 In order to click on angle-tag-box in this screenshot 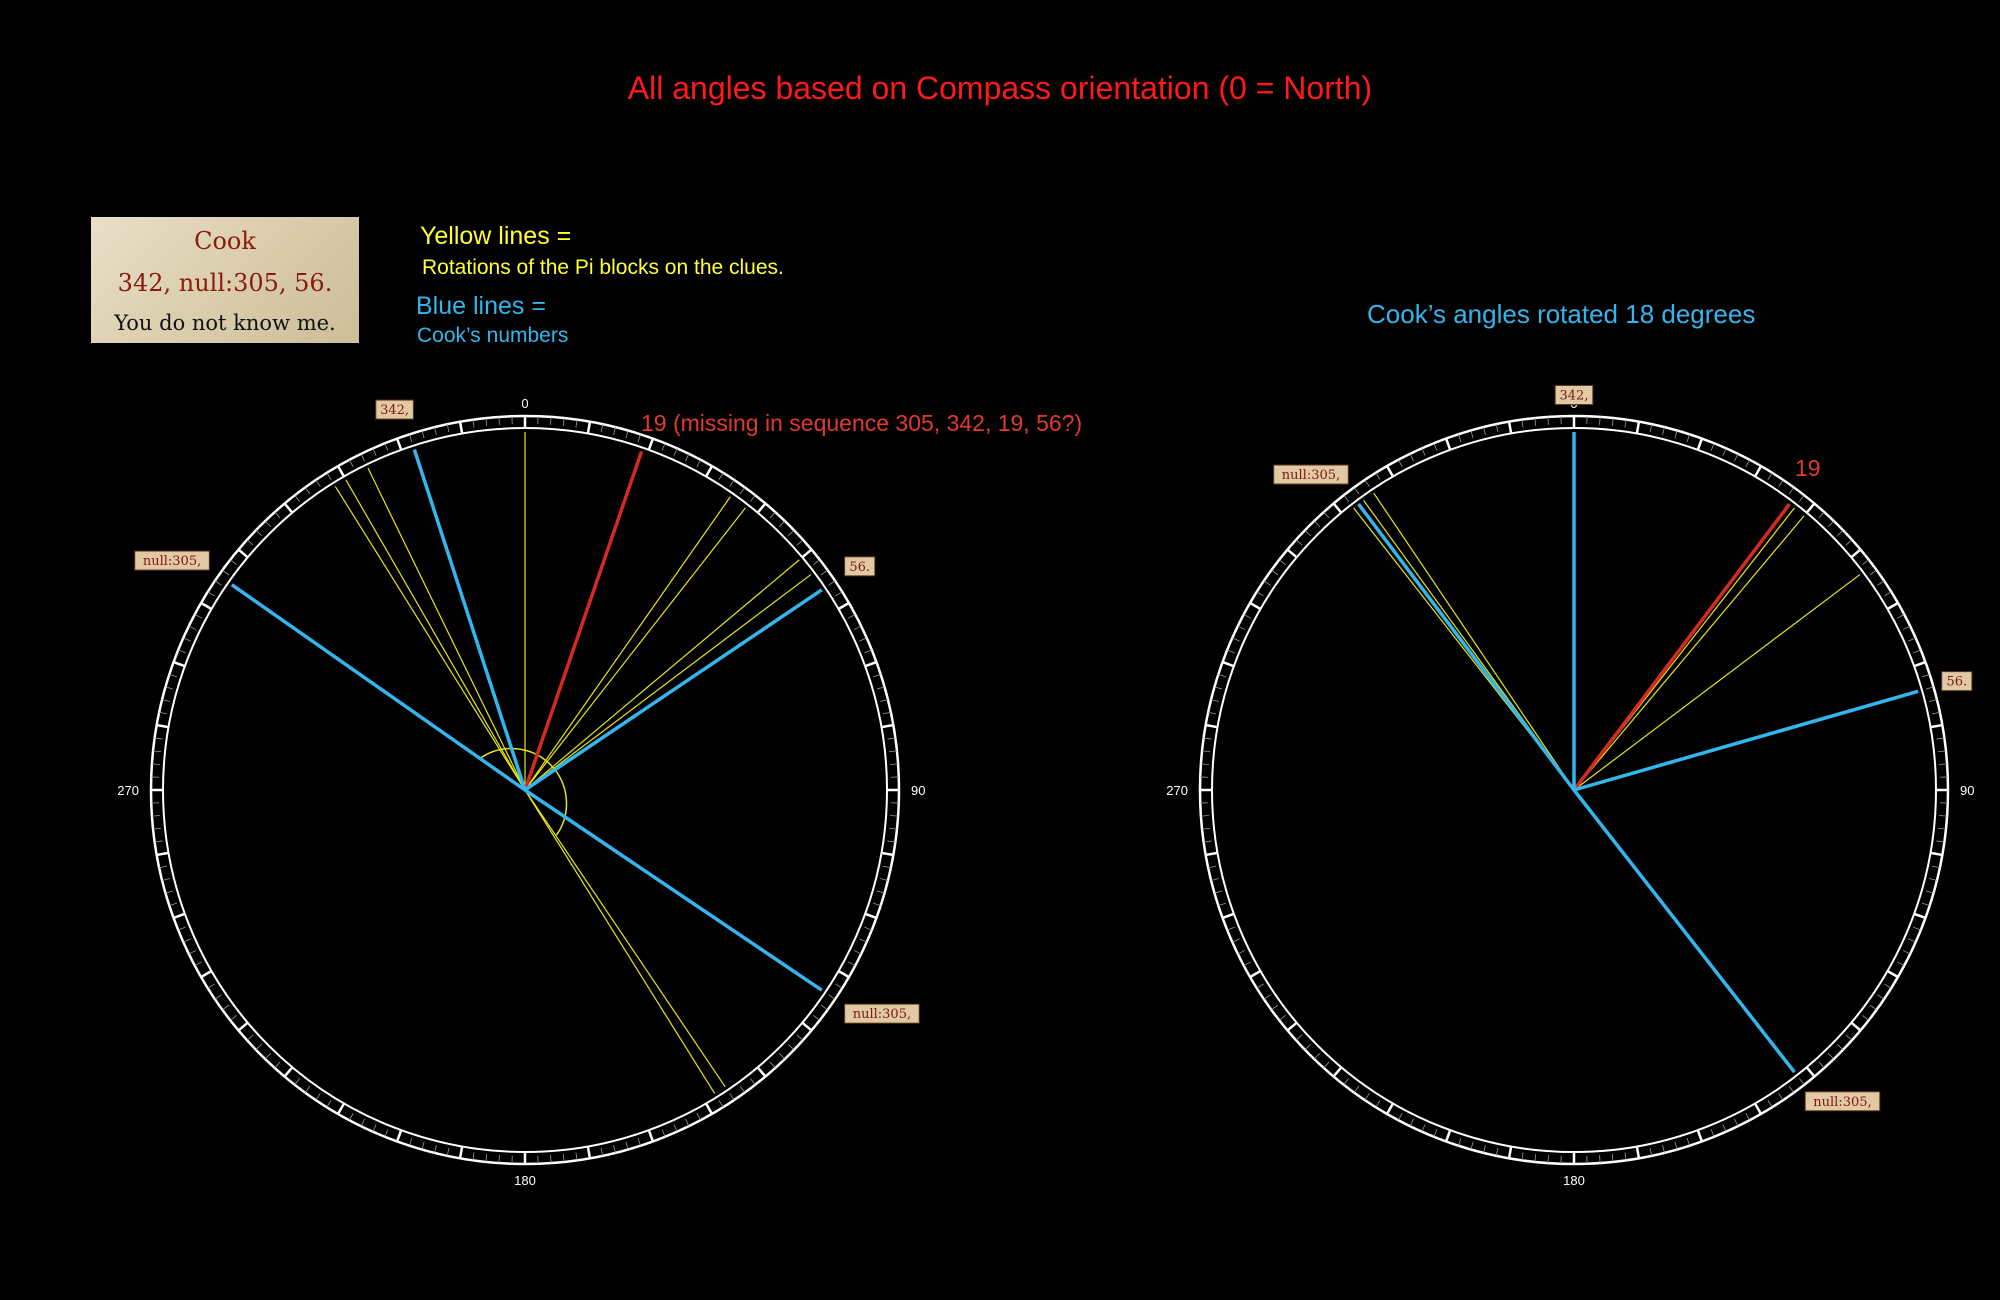, I will do `click(882, 1013)`.